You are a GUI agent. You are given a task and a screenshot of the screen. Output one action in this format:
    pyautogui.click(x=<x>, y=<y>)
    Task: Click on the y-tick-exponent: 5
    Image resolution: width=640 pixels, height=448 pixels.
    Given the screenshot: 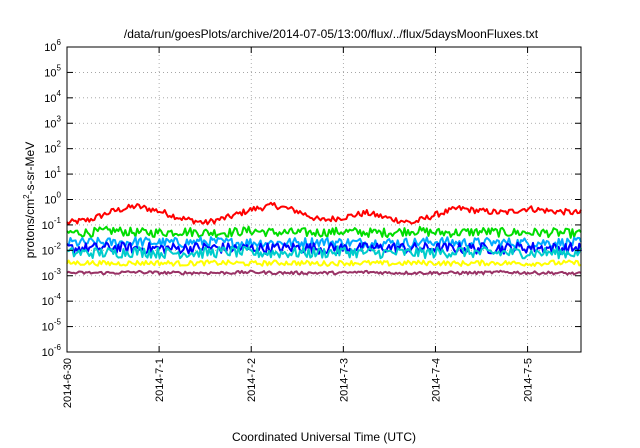 What is the action you would take?
    pyautogui.click(x=59, y=67)
    